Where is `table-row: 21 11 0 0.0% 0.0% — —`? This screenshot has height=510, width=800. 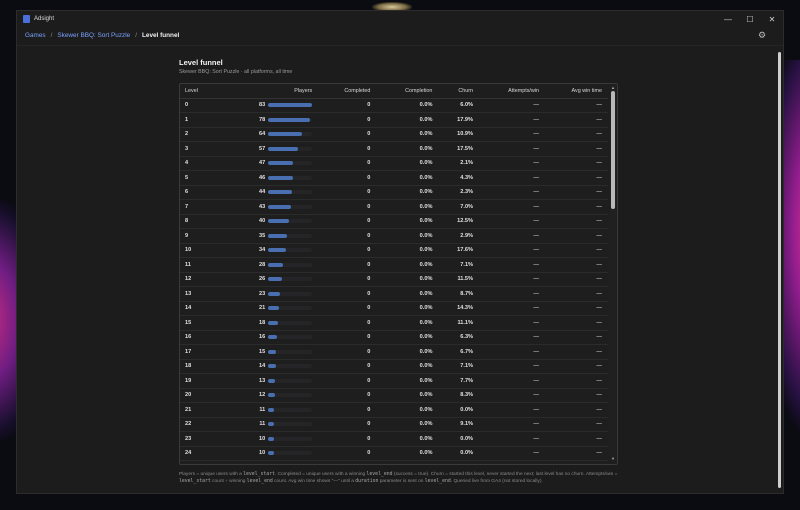
table-row: 21 11 0 0.0% 0.0% — — is located at coordinates (394, 410).